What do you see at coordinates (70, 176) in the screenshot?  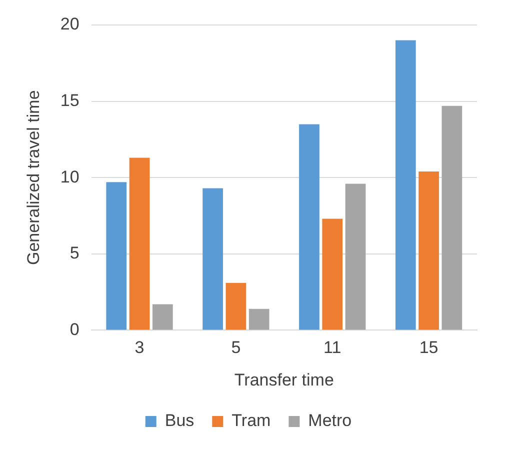 I see `y-tick-label: 10` at bounding box center [70, 176].